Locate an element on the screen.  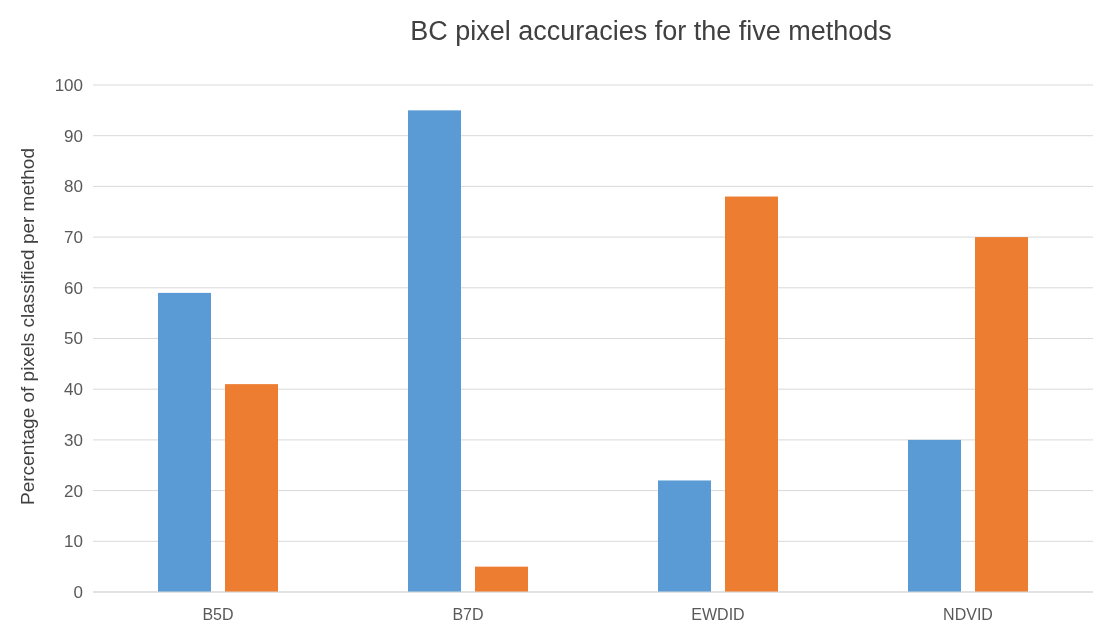
y-tick-label: 0 is located at coordinates (78, 592).